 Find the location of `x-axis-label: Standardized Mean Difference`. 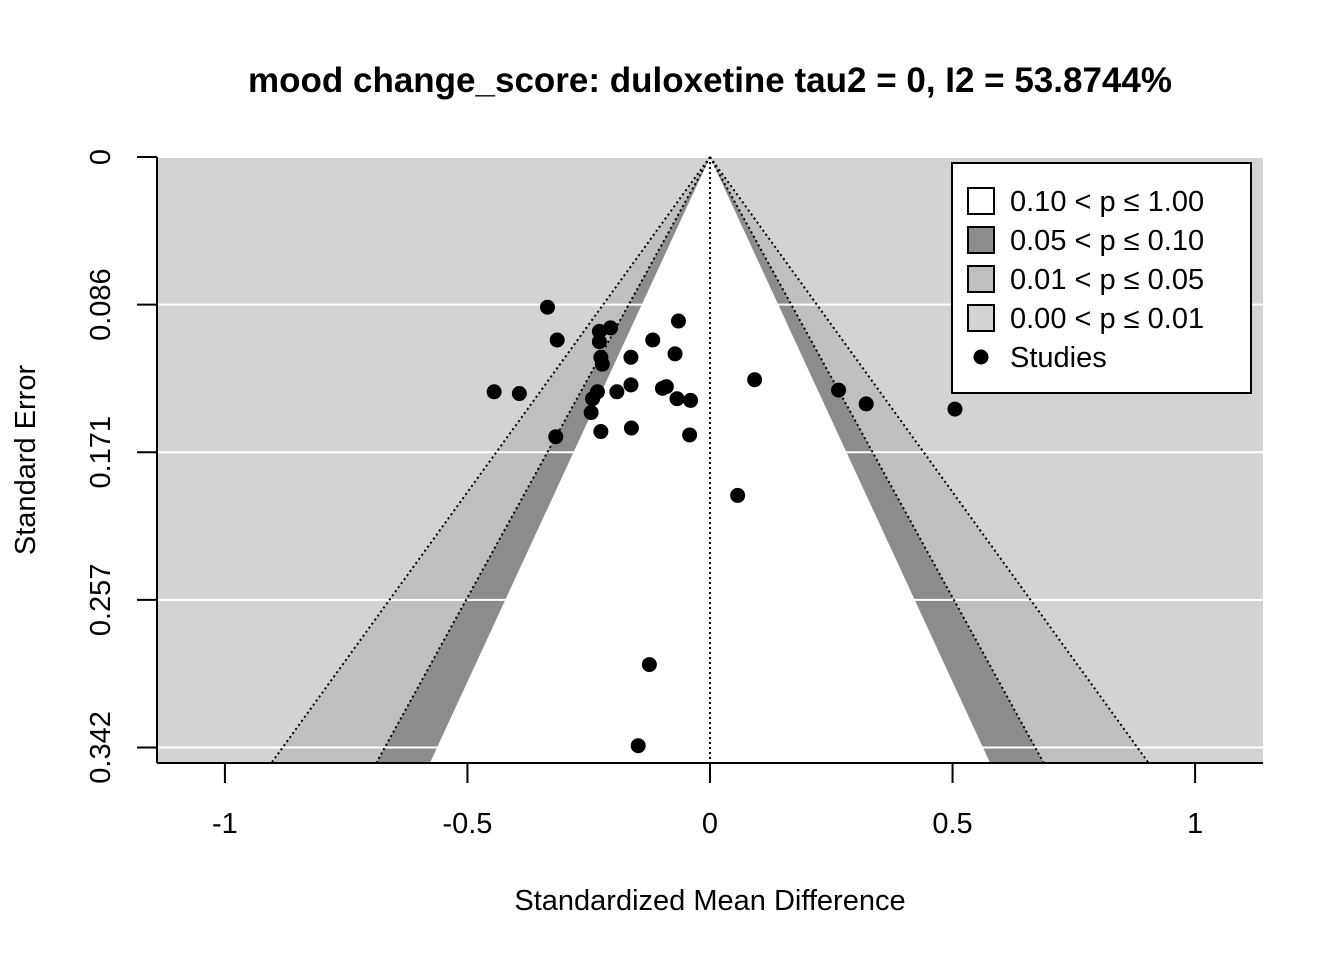

x-axis-label: Standardized Mean Difference is located at coordinates (709, 901).